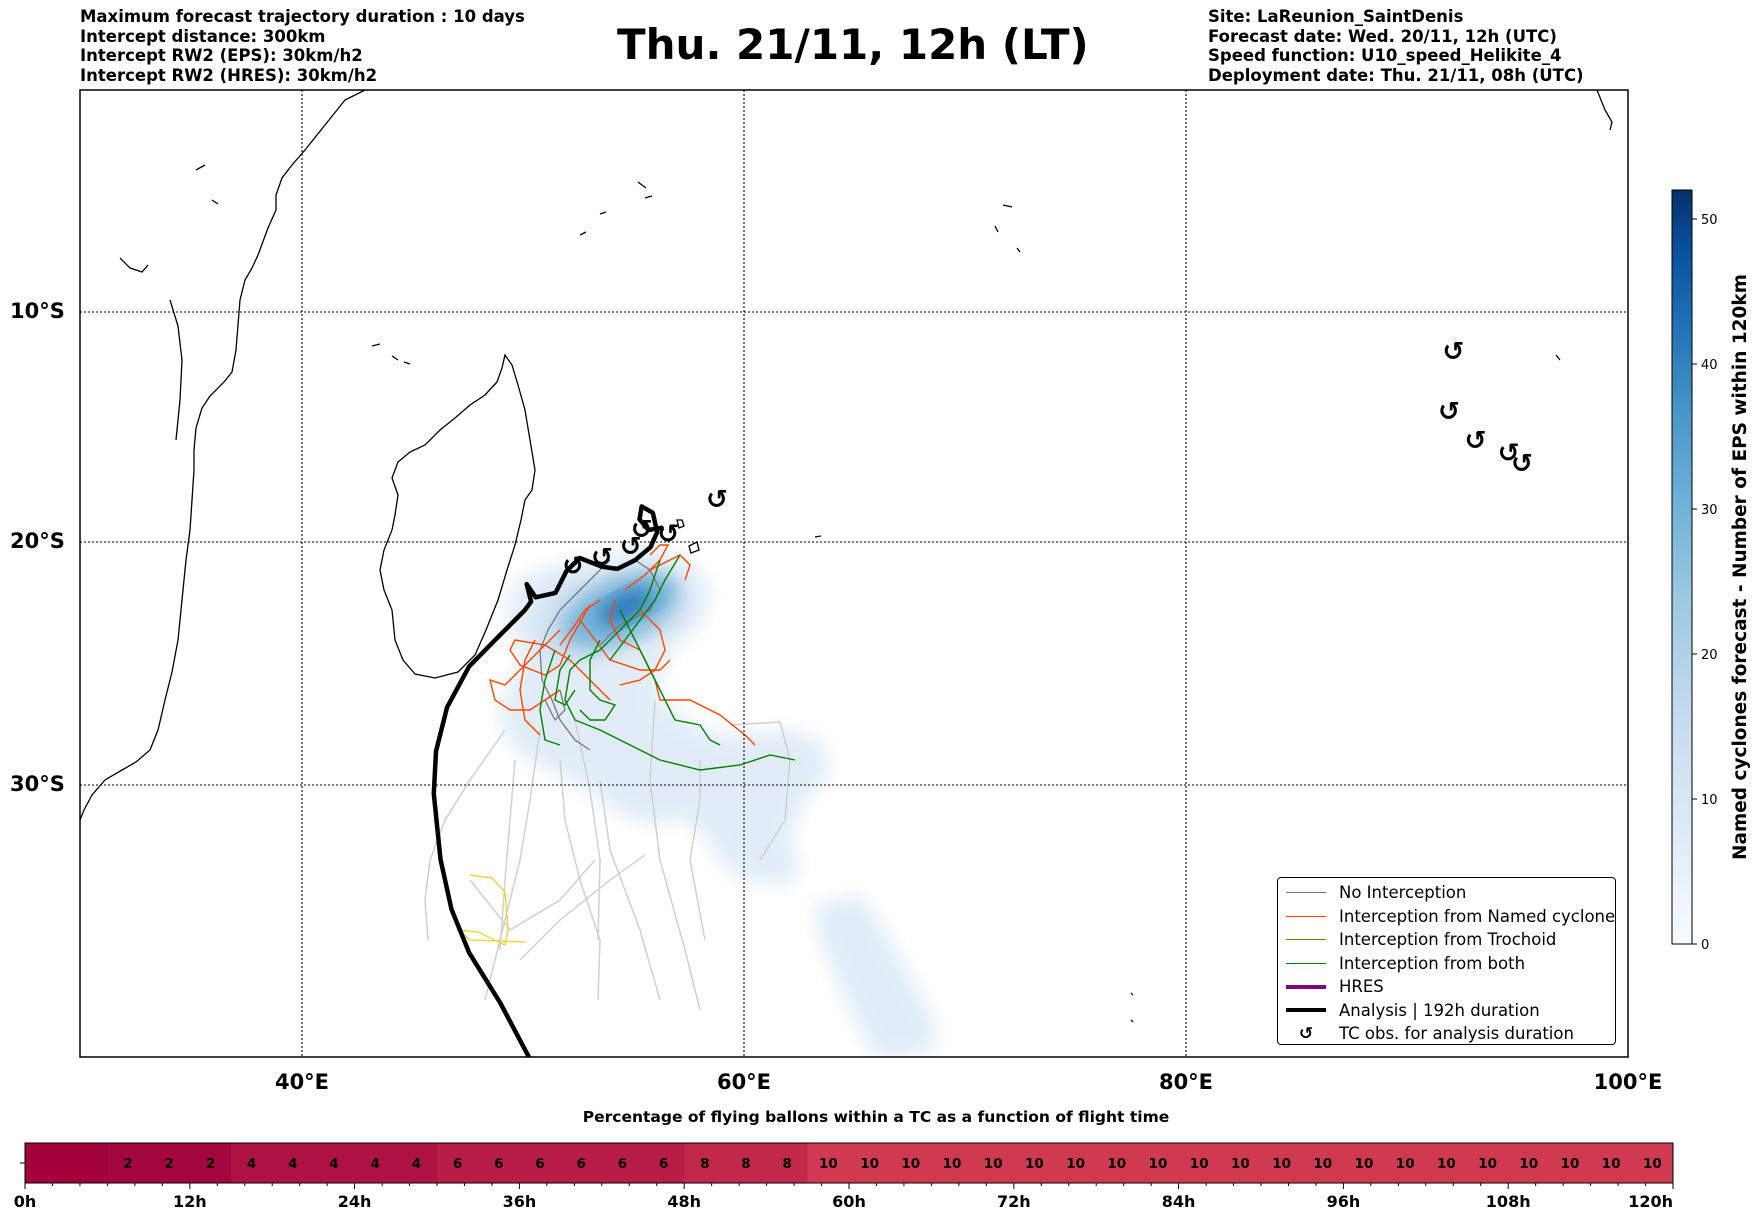 This screenshot has width=1752, height=1213. Describe the element at coordinates (1014, 1201) in the screenshot. I see `timeline-tick-label: 72h` at that location.